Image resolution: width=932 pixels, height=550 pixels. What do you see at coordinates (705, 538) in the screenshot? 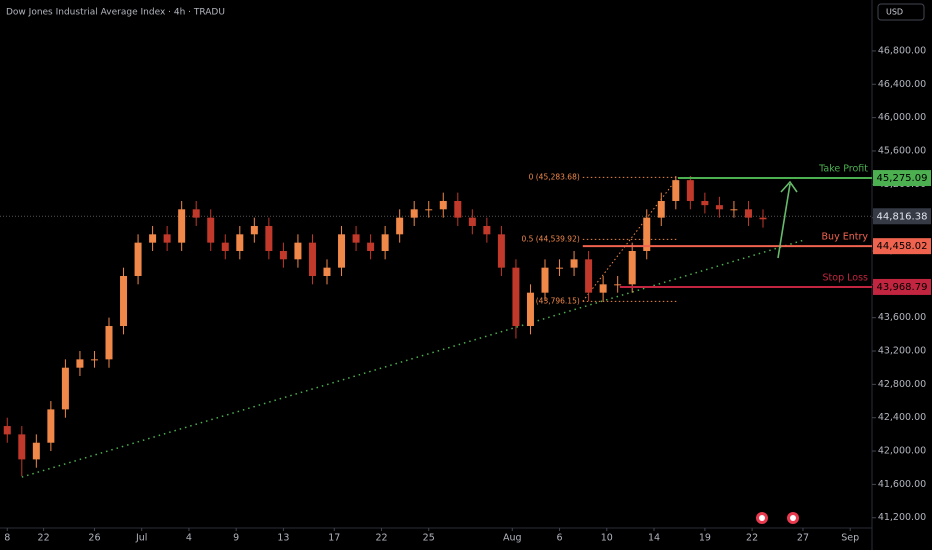
I see `x-tick-label: 19` at bounding box center [705, 538].